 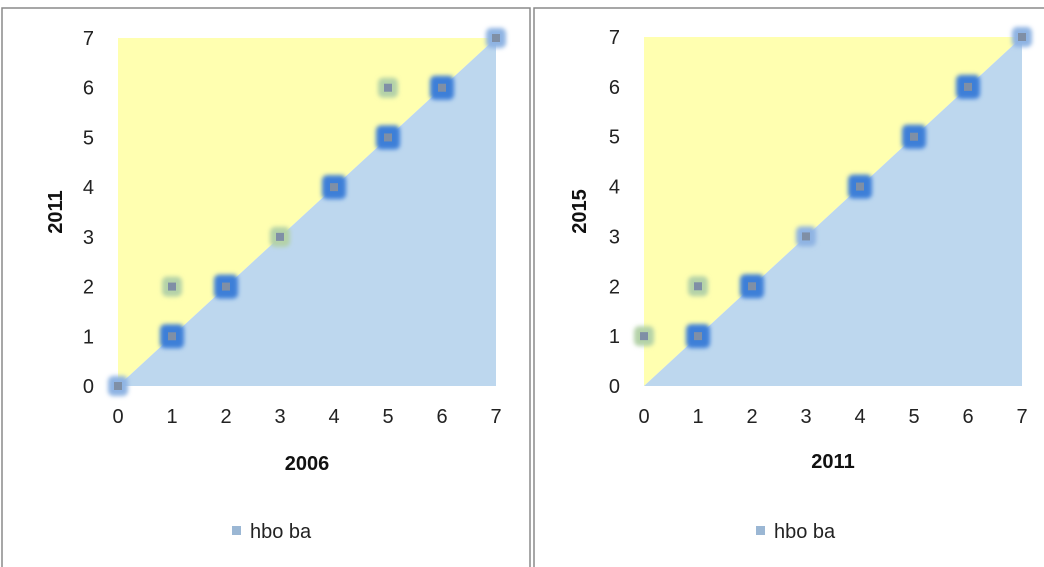 What do you see at coordinates (580, 211) in the screenshot?
I see `y-axis-title: 2015` at bounding box center [580, 211].